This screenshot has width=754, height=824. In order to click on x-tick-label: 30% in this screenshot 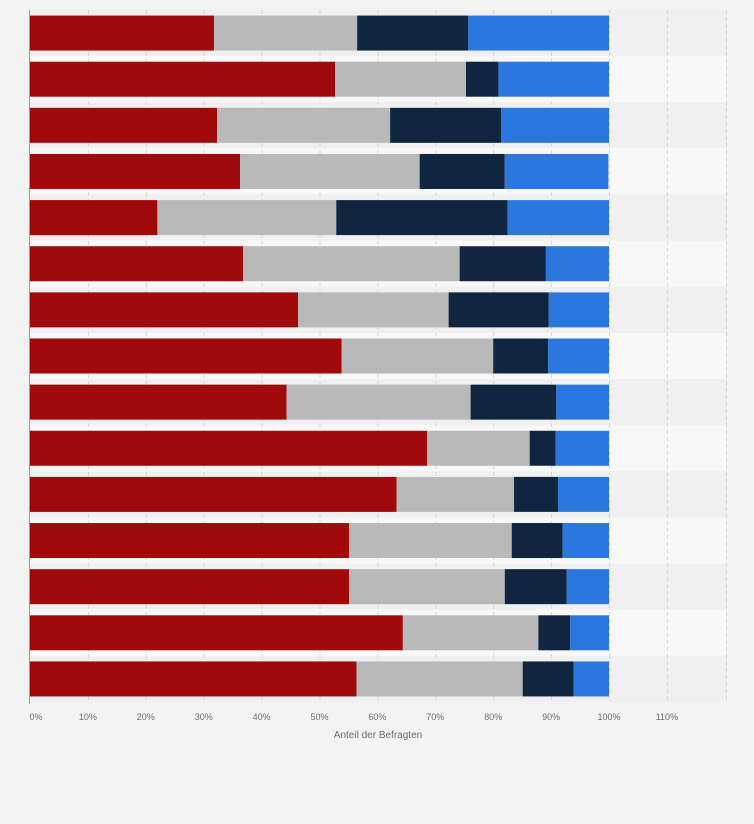, I will do `click(204, 717)`.